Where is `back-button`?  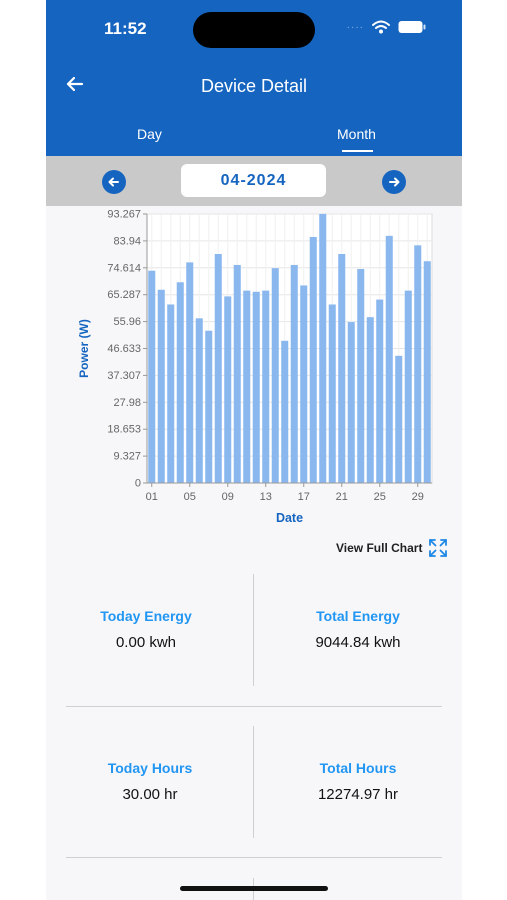 back-button is located at coordinates (75, 84).